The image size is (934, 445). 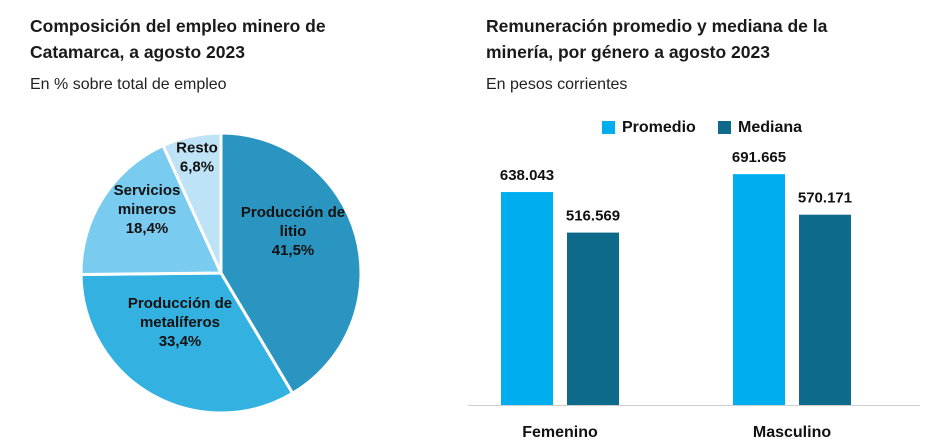 What do you see at coordinates (628, 52) in the screenshot?
I see `bar-title-line2: minería, por género a agosto 2023` at bounding box center [628, 52].